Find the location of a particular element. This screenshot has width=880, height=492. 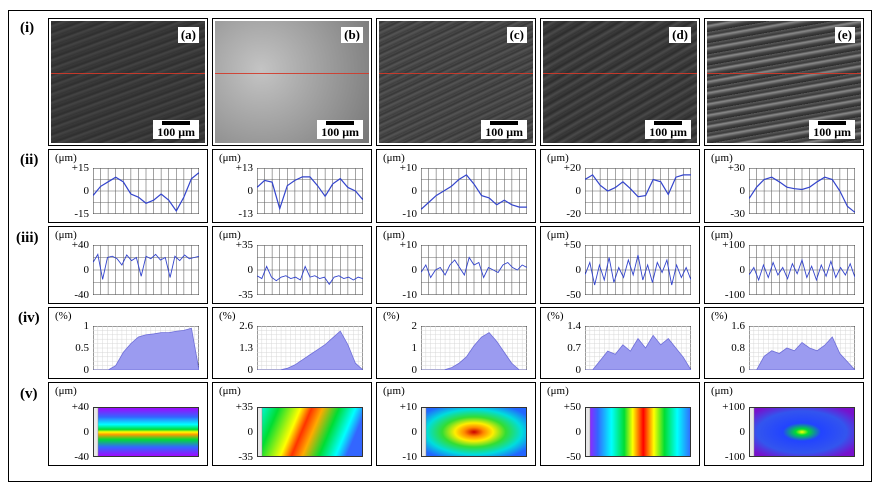

chart-cell-iii-e: (μm) +100 0 -100 is located at coordinates (784, 265).